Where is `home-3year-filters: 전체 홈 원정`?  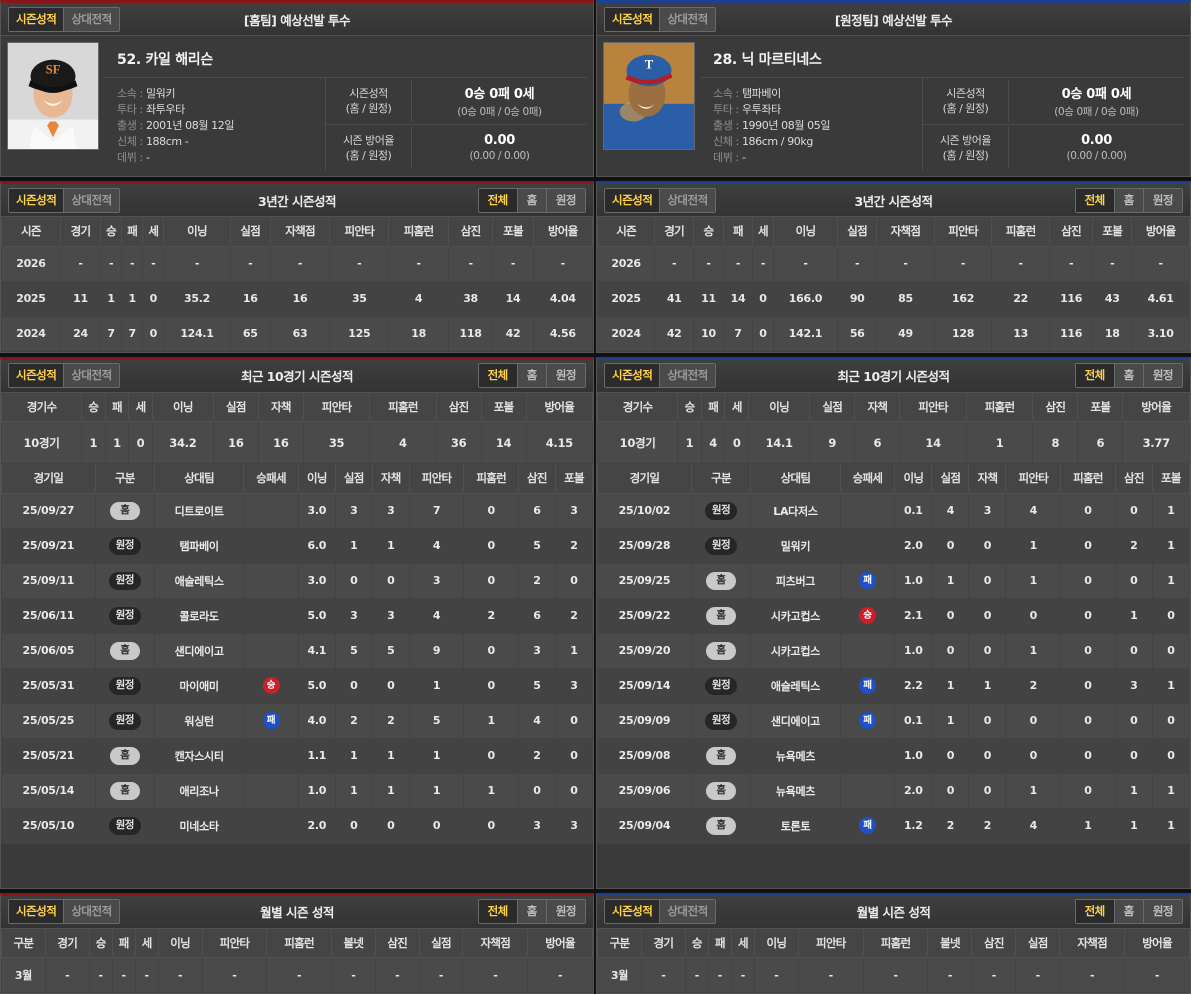 home-3year-filters: 전체 홈 원정 is located at coordinates (531, 200).